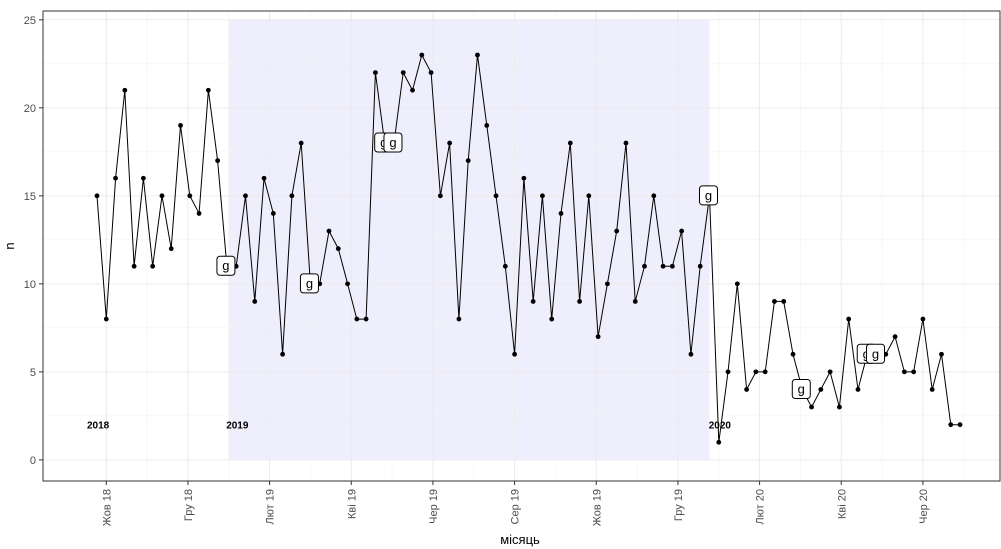 The width and height of the screenshot is (1001, 549). I want to click on x-tick-label: Жов 19, so click(597, 507).